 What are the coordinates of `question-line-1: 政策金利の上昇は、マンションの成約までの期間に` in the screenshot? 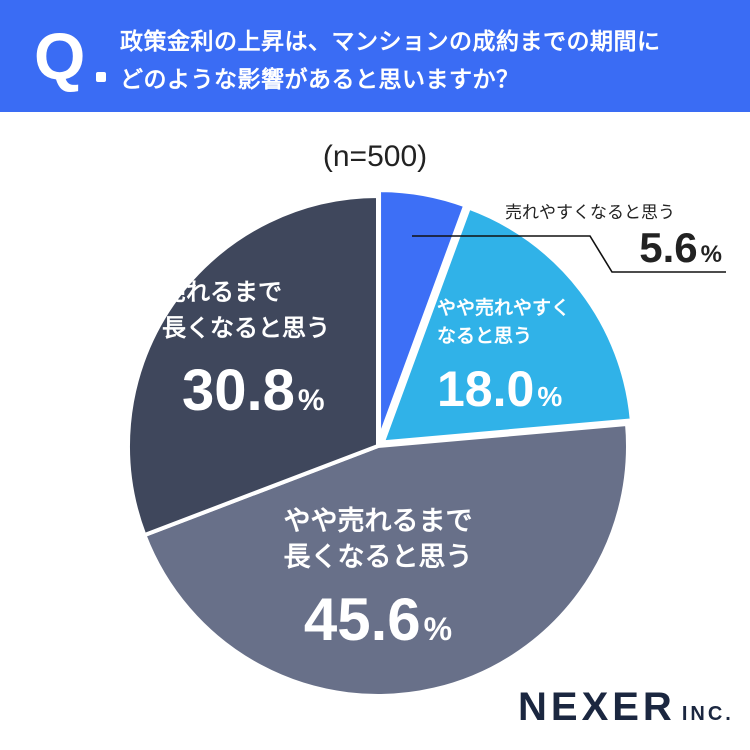 It's located at (390, 42).